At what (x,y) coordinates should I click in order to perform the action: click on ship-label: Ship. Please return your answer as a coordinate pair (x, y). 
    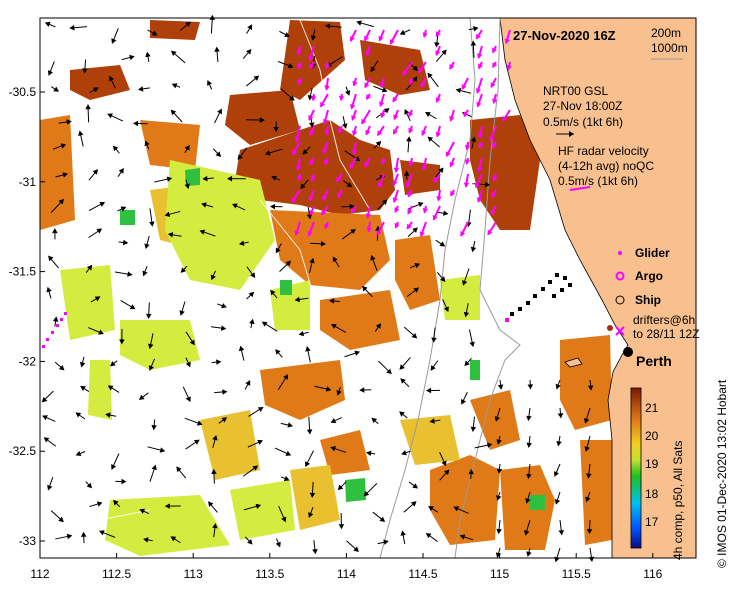
    Looking at the image, I should click on (648, 300).